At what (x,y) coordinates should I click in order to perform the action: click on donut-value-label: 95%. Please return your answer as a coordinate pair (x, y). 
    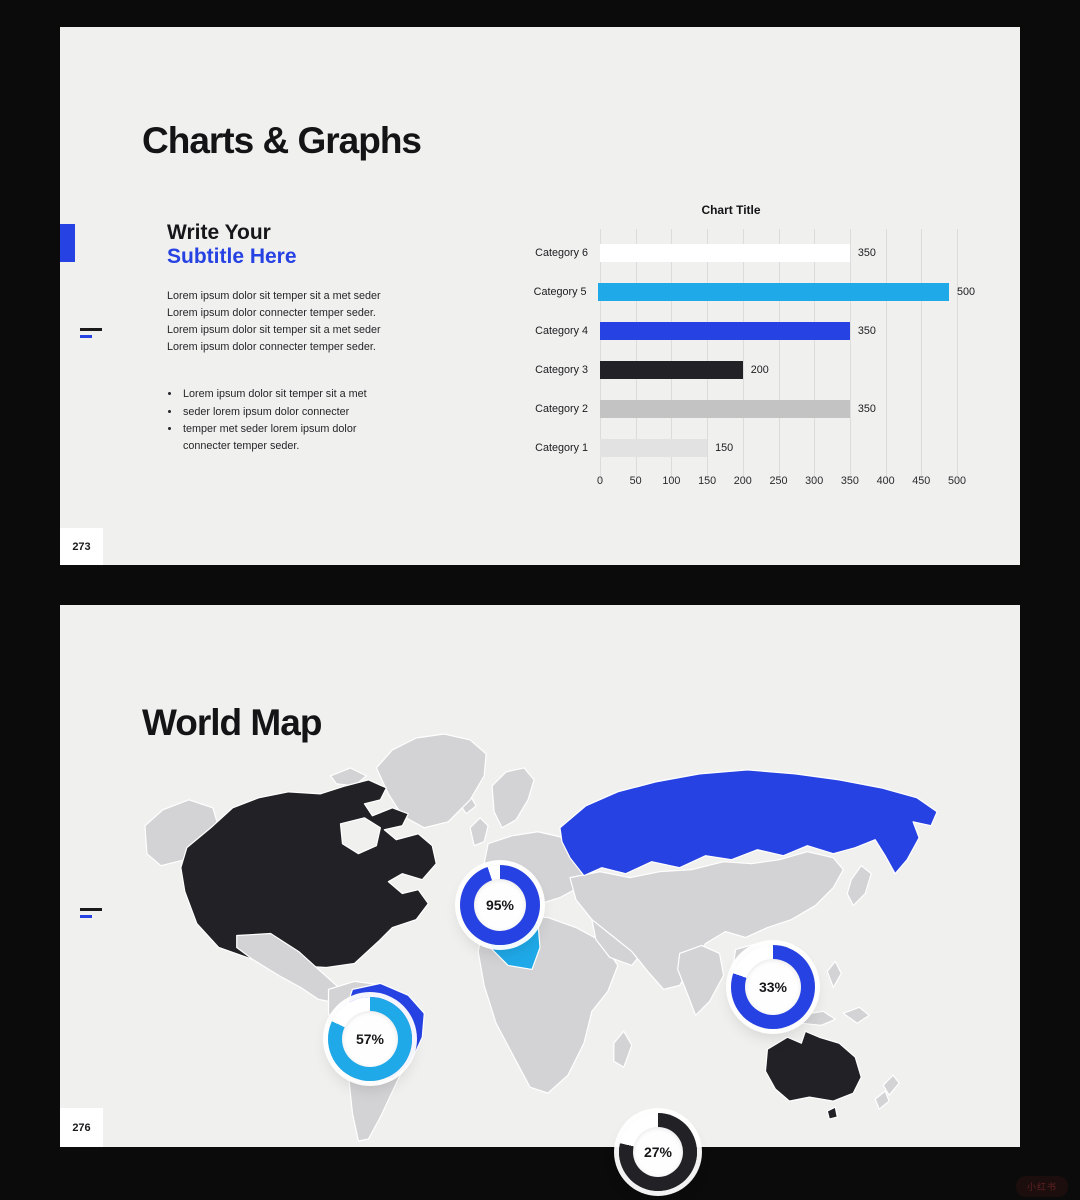
    Looking at the image, I should click on (500, 905).